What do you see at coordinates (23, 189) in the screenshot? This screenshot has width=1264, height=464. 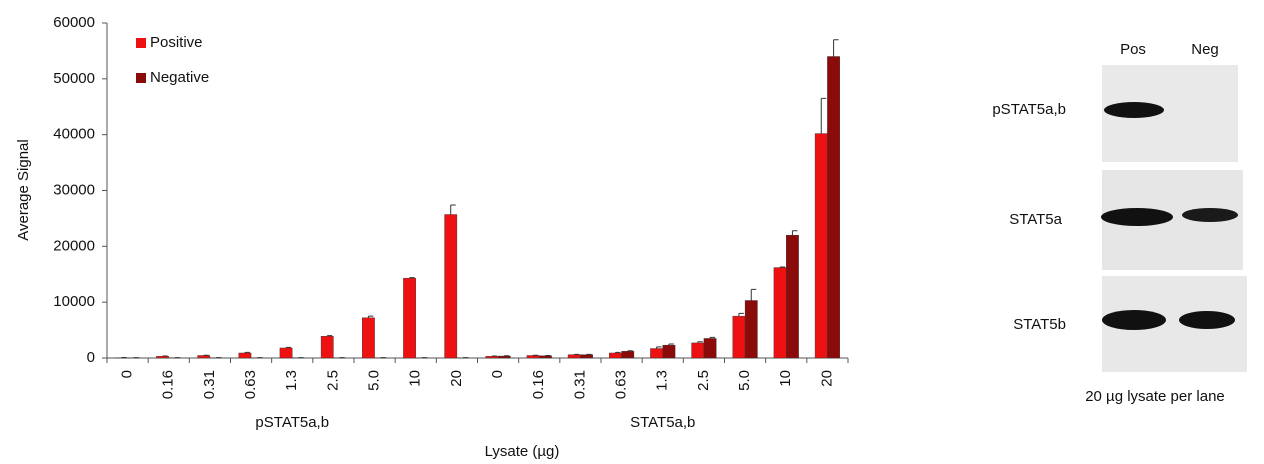 I see `y-axis-title: Average Signal` at bounding box center [23, 189].